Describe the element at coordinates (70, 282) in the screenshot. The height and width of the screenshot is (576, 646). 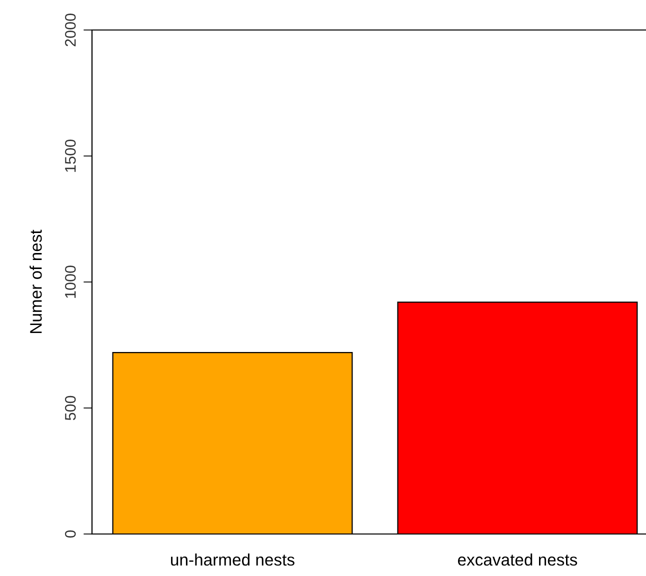
I see `y-tick-label: 1000` at that location.